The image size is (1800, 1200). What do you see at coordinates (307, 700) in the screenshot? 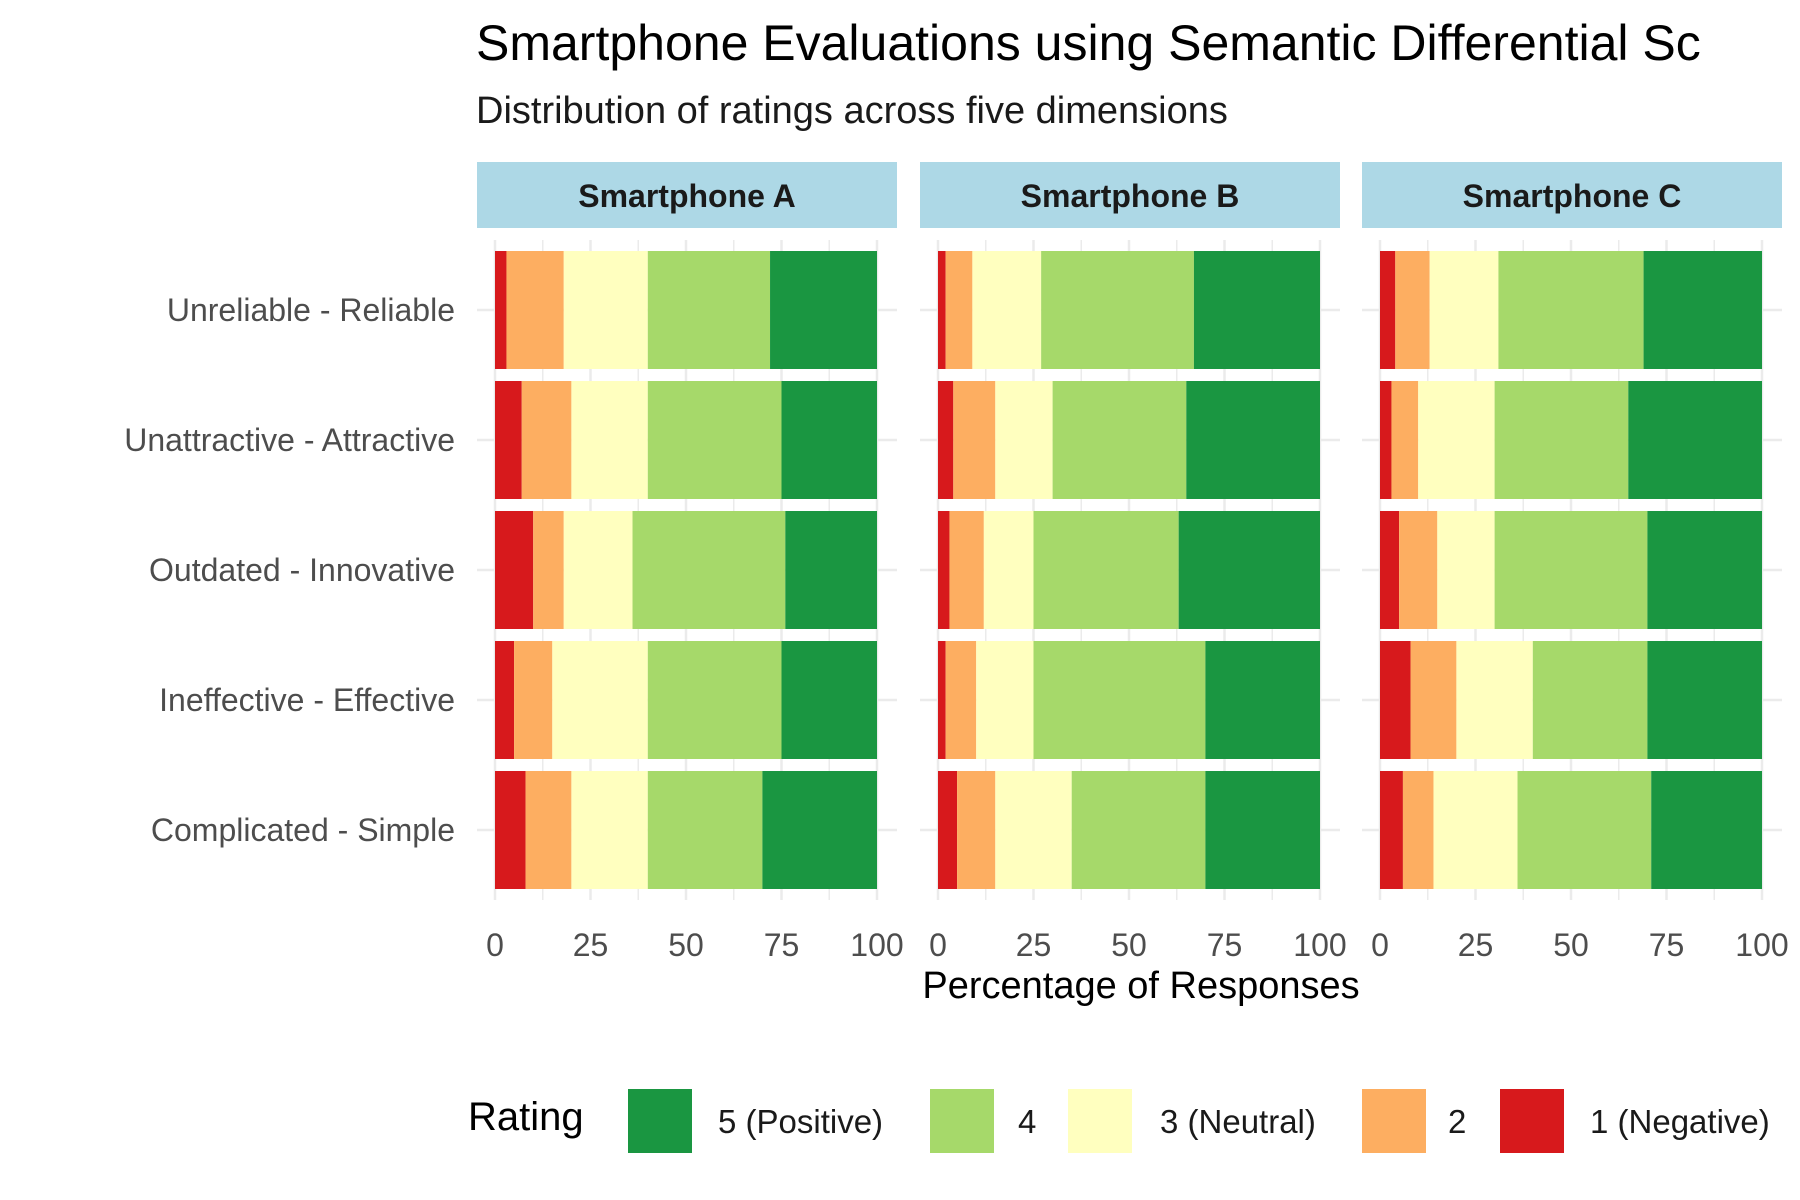
I see `y-category-label: Ineffective - Effective` at bounding box center [307, 700].